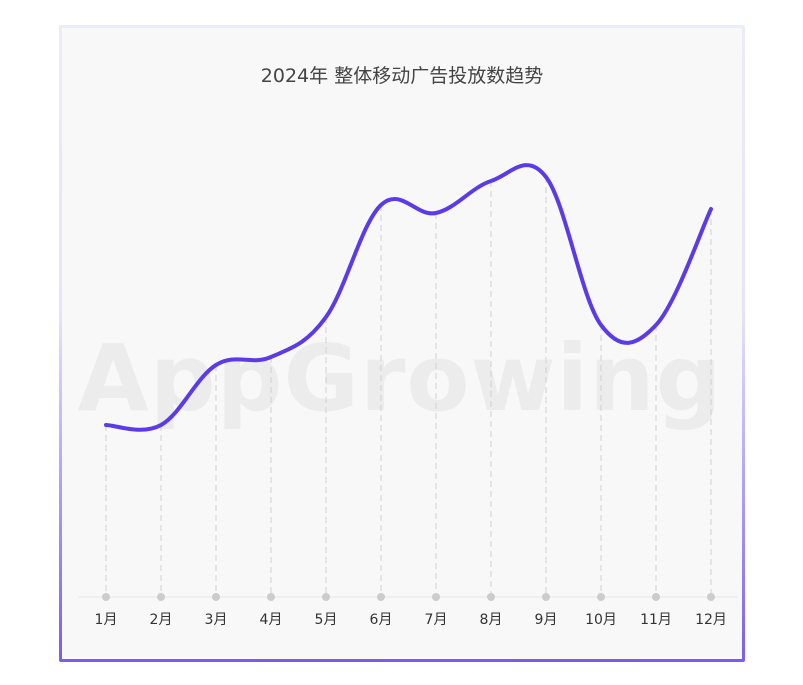 Image resolution: width=803 pixels, height=685 pixels. What do you see at coordinates (271, 620) in the screenshot?
I see `x-tick-label: 4月` at bounding box center [271, 620].